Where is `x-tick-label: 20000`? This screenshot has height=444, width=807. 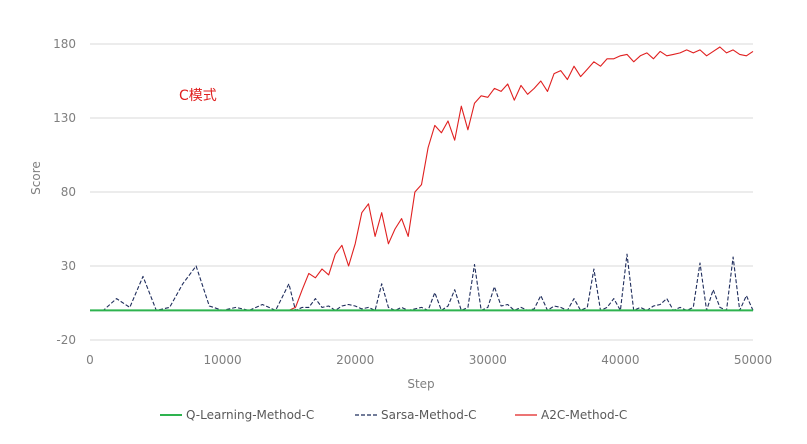
x-tick-label: 20000 is located at coordinates (355, 360).